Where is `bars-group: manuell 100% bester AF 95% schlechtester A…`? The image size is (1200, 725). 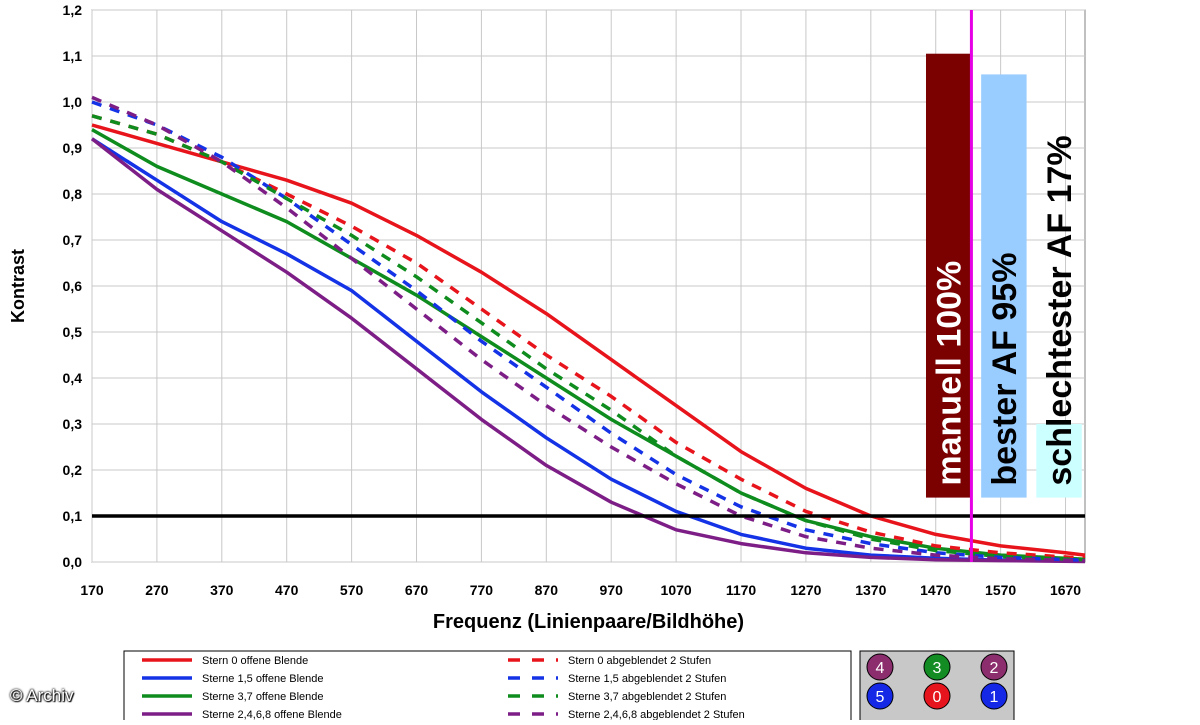 bars-group: manuell 100% bester AF 95% schlechtester A… is located at coordinates (1003, 275).